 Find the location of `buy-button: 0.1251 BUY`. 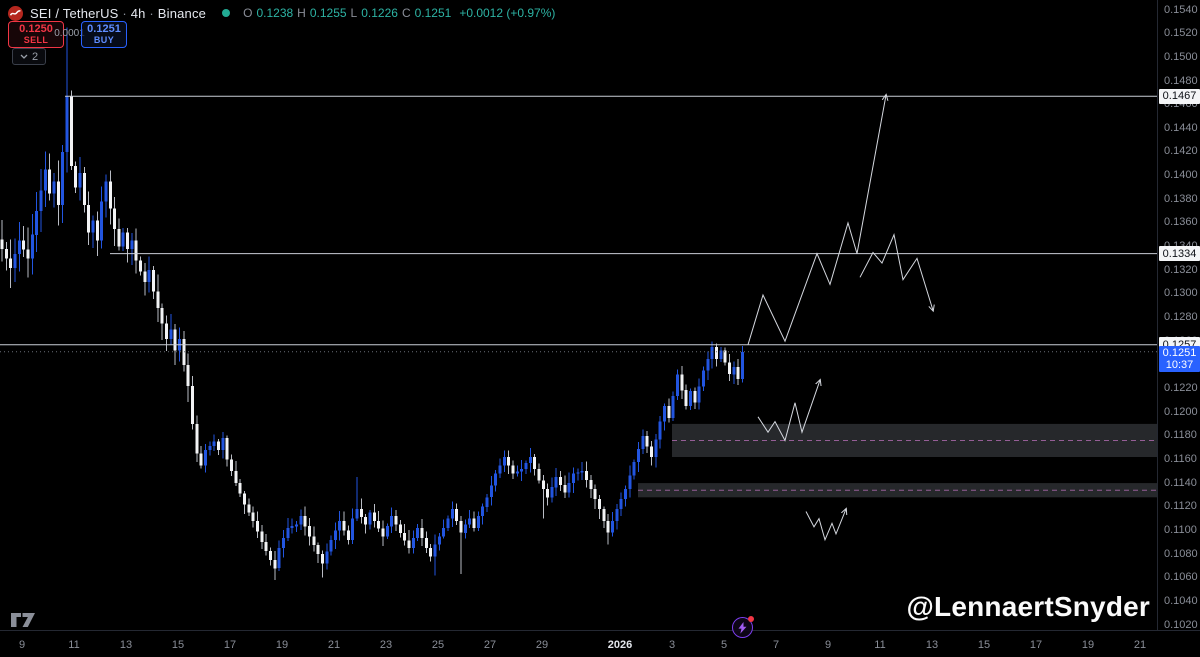

buy-button: 0.1251 BUY is located at coordinates (104, 34).